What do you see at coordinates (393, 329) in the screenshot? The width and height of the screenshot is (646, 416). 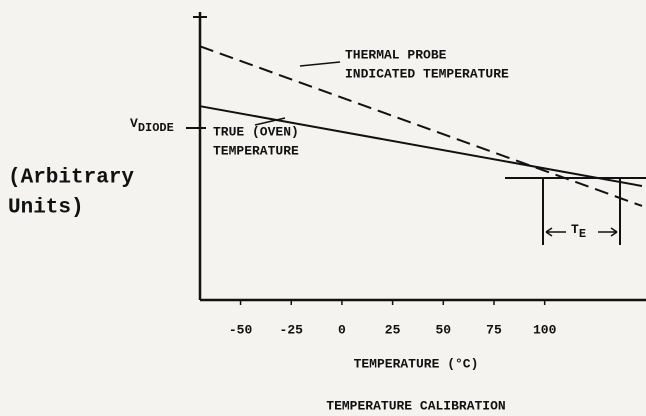 I see `x-tick-label: 25` at bounding box center [393, 329].